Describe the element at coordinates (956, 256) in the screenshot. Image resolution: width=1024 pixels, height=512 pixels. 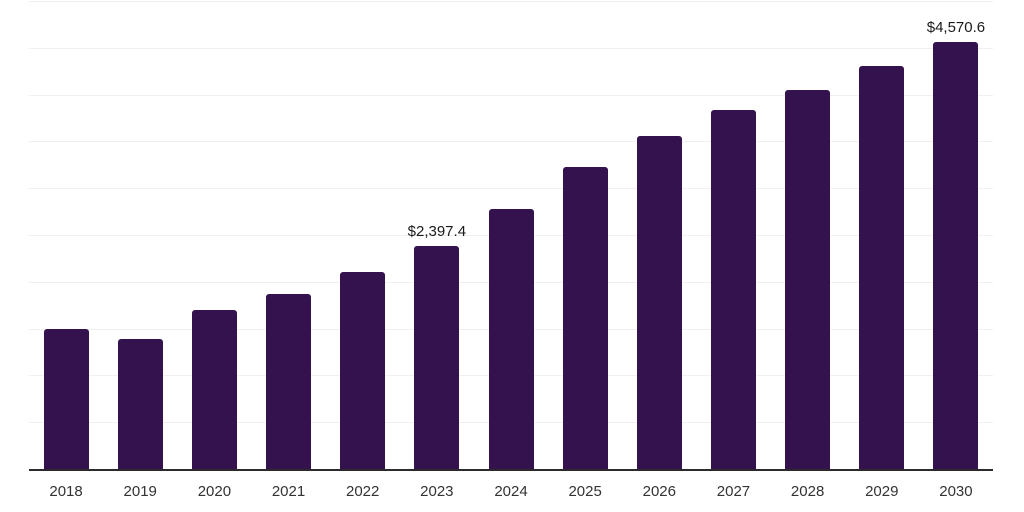
I see `bar-2030` at that location.